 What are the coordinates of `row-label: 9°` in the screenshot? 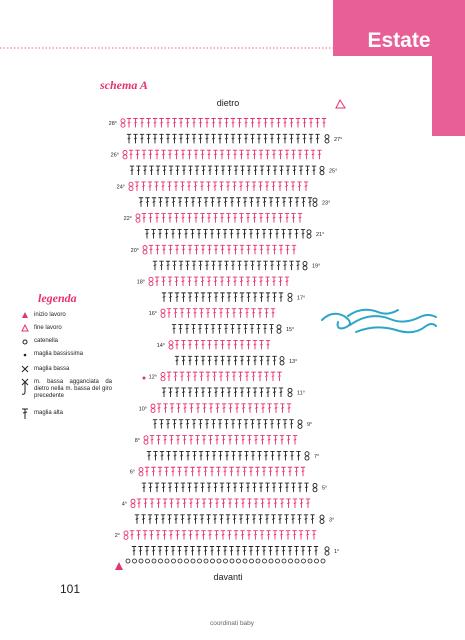 It's located at (309, 425).